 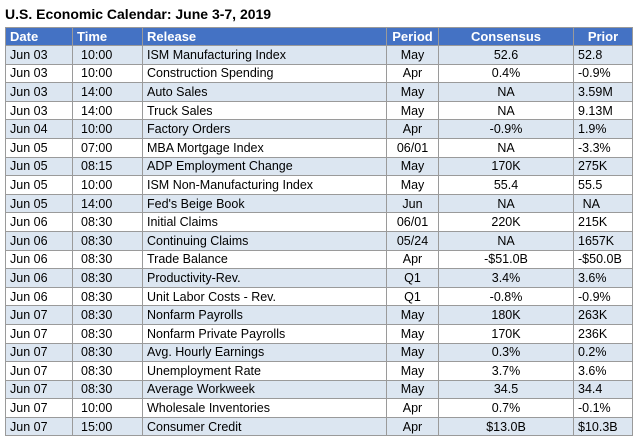 What do you see at coordinates (39, 259) in the screenshot?
I see `table-cell: Jun 06` at bounding box center [39, 259].